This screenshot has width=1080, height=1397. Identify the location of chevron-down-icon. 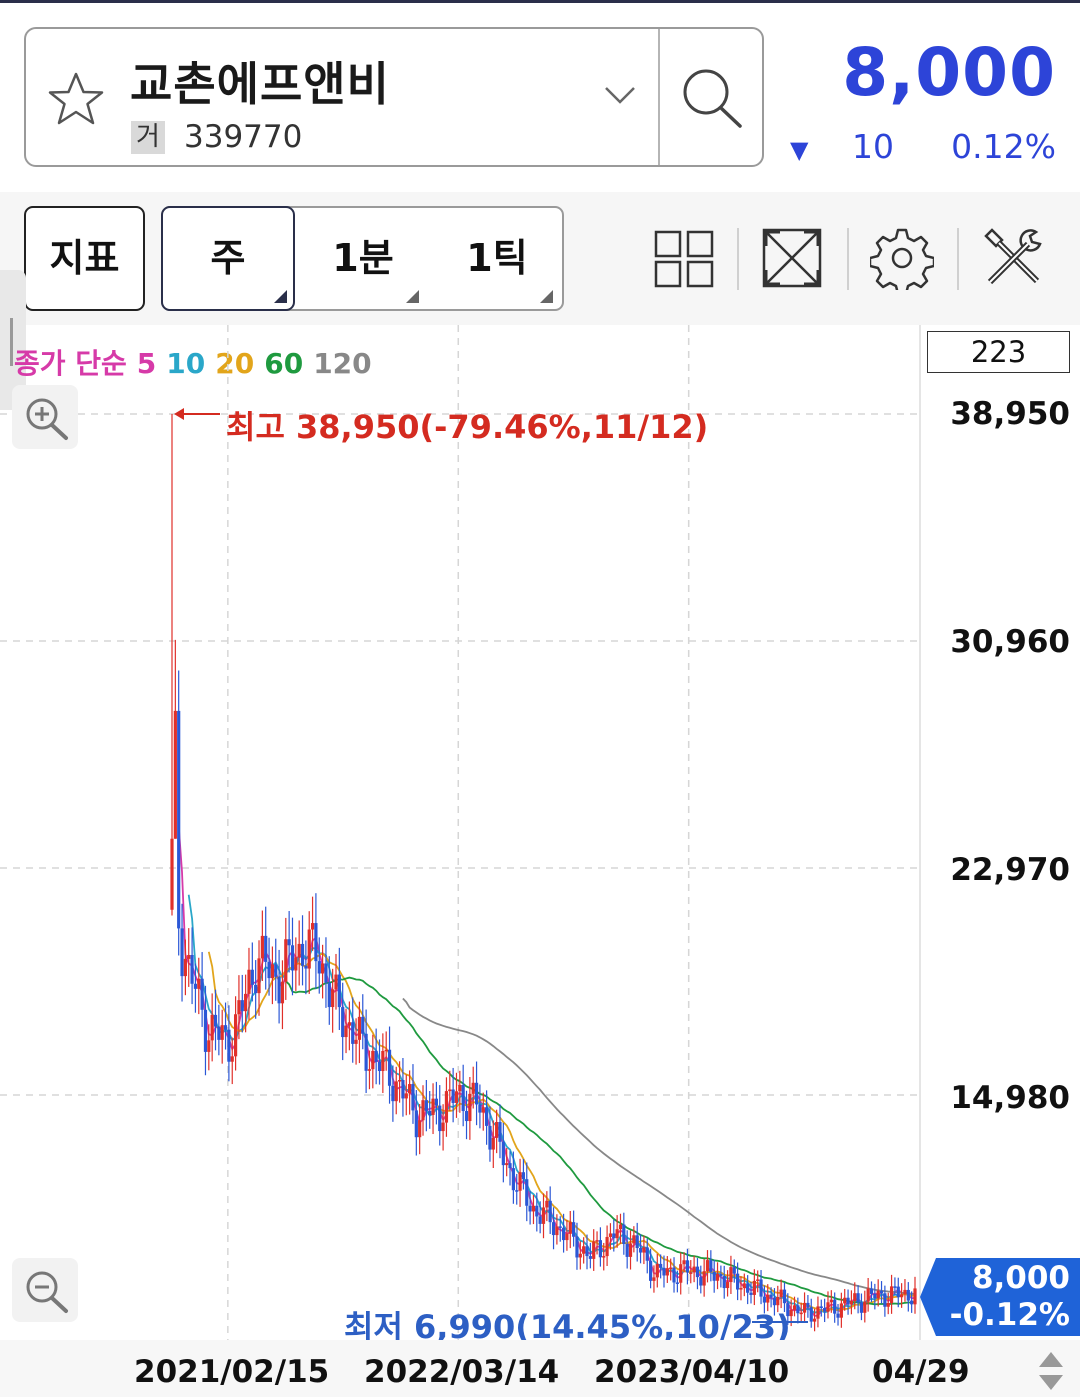
(620, 95).